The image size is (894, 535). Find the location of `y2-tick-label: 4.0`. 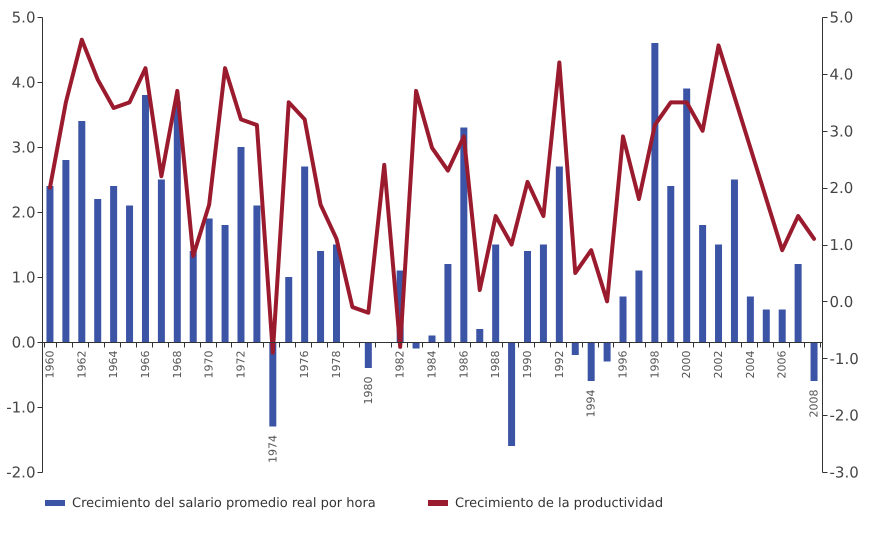

y2-tick-label: 4.0 is located at coordinates (842, 74).